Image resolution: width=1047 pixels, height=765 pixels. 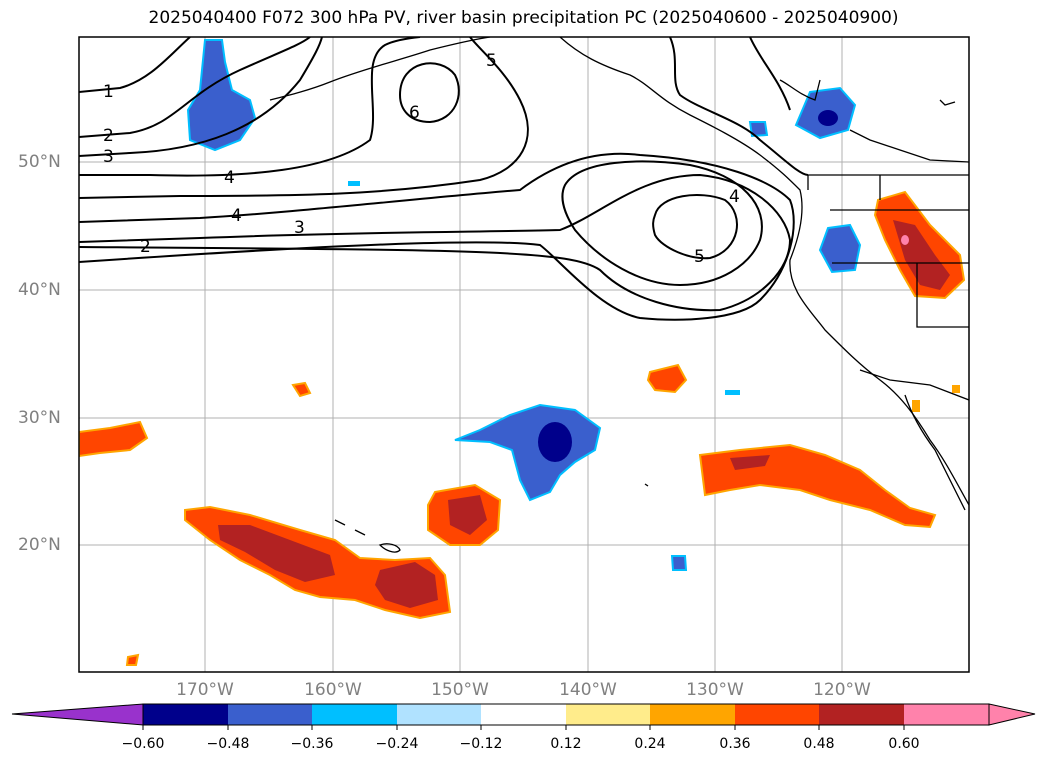 What do you see at coordinates (735, 744) in the screenshot?
I see `colorbar-tick: 0.36` at bounding box center [735, 744].